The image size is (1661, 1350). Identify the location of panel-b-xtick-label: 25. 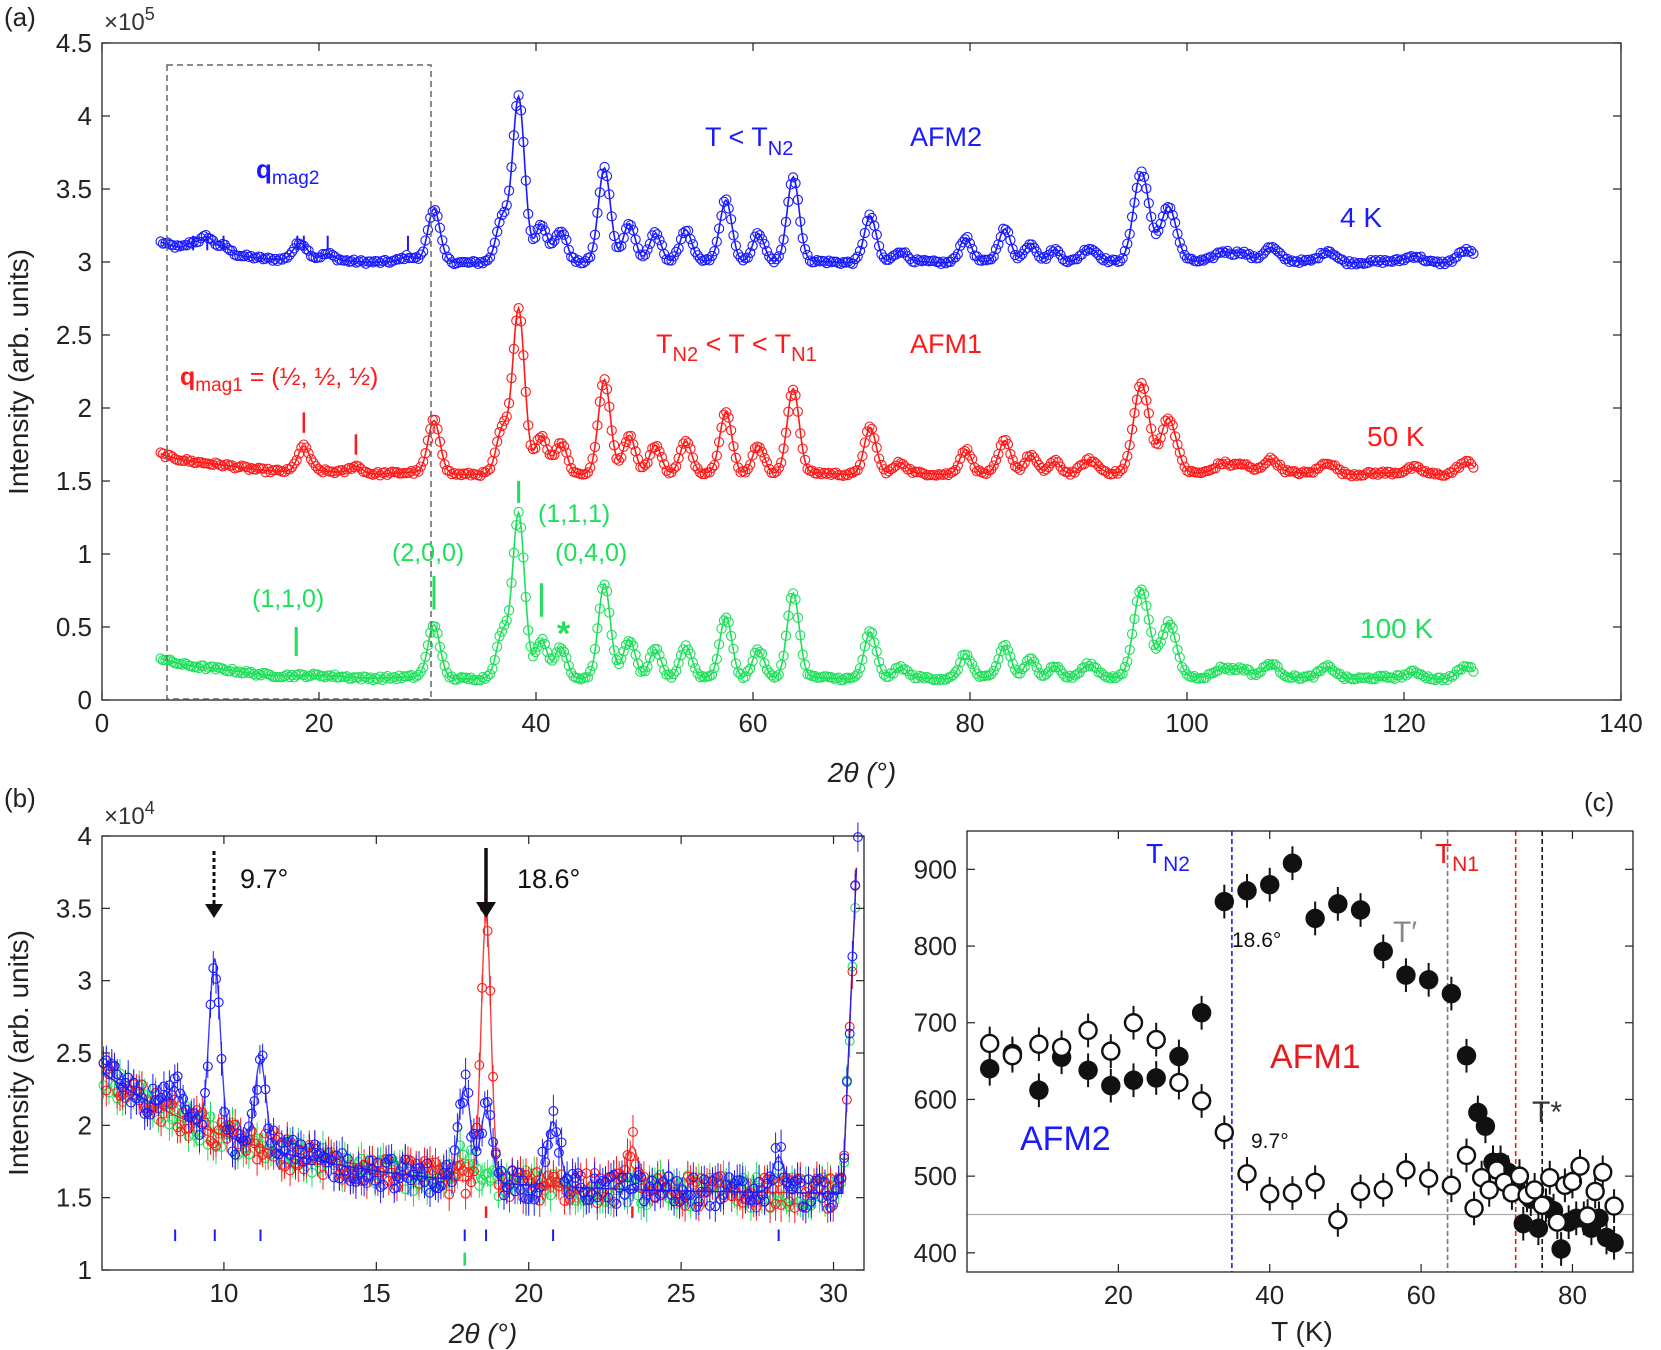
(681, 1293).